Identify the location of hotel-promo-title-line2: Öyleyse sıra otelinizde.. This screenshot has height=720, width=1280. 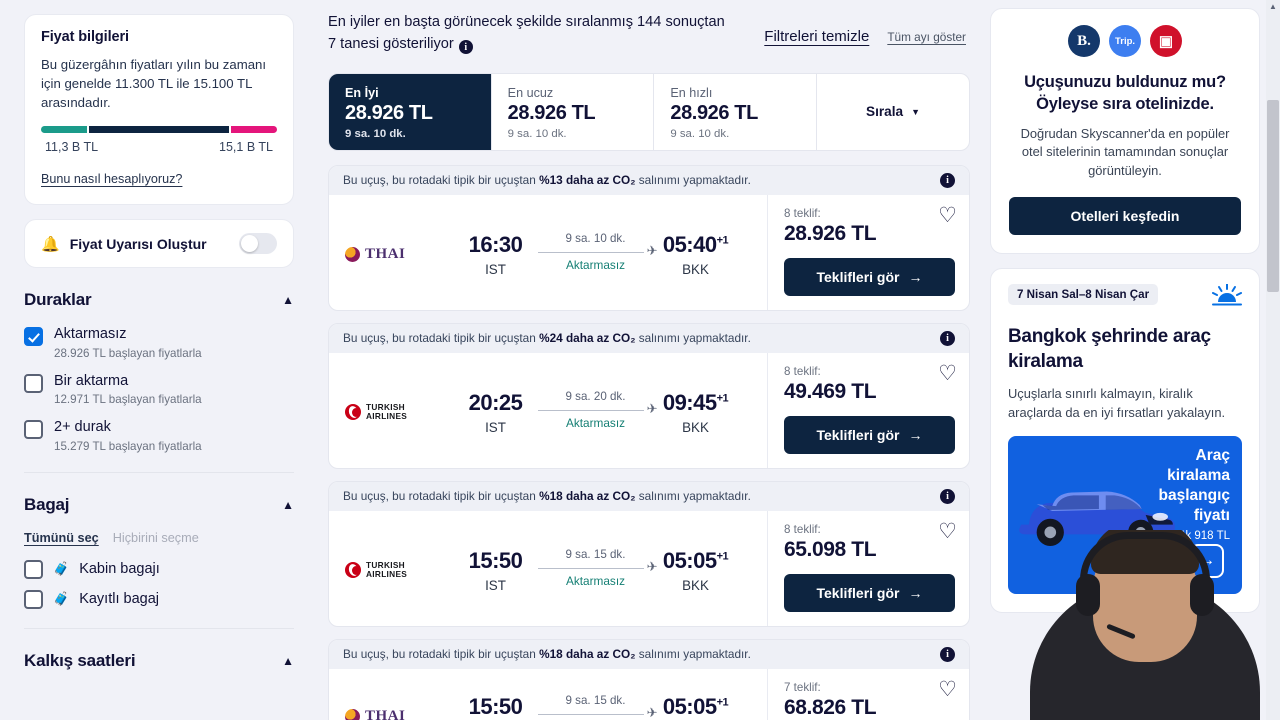
(1125, 104).